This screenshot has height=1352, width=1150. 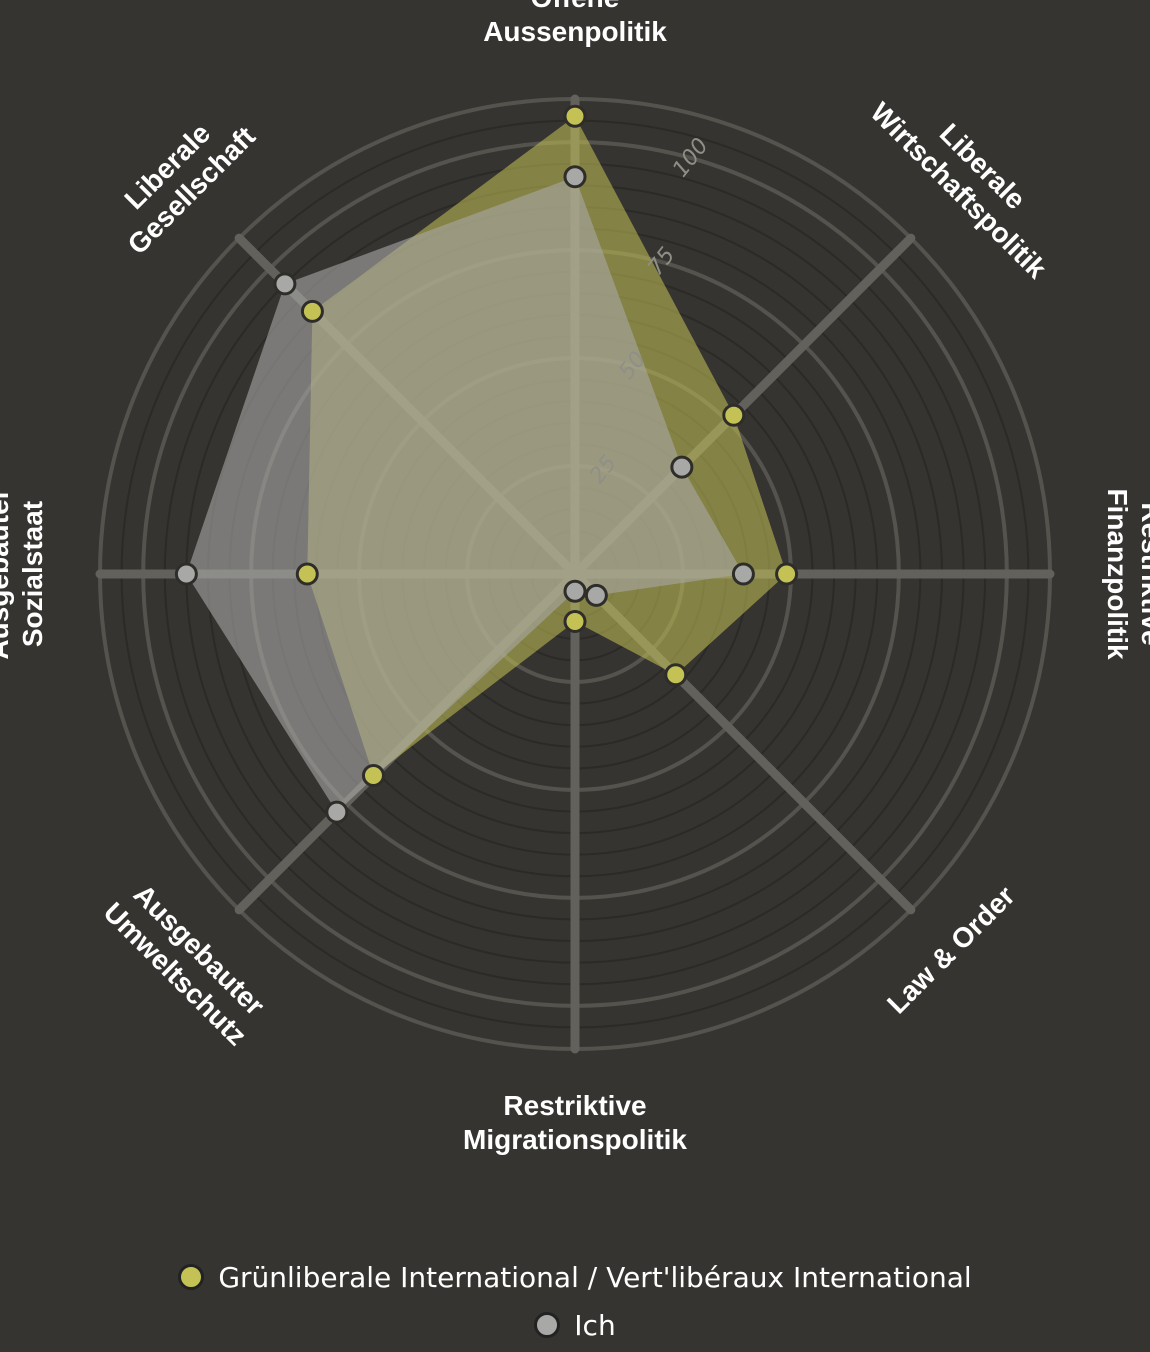 What do you see at coordinates (595, 1325) in the screenshot?
I see `legend-label-series-2: Ich` at bounding box center [595, 1325].